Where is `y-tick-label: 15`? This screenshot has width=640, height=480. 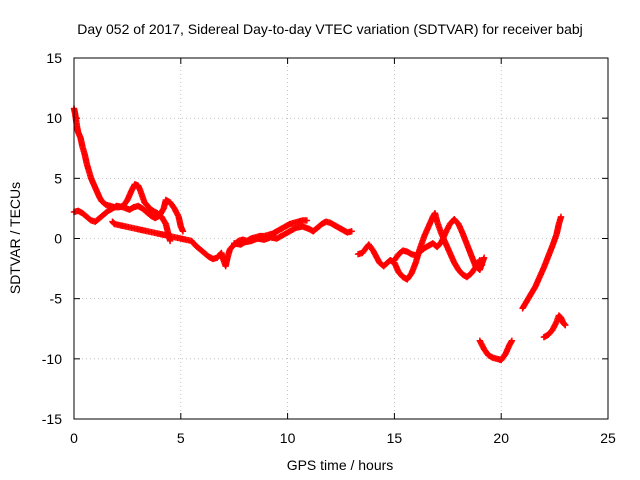
y-tick-label: 15 is located at coordinates (54, 58).